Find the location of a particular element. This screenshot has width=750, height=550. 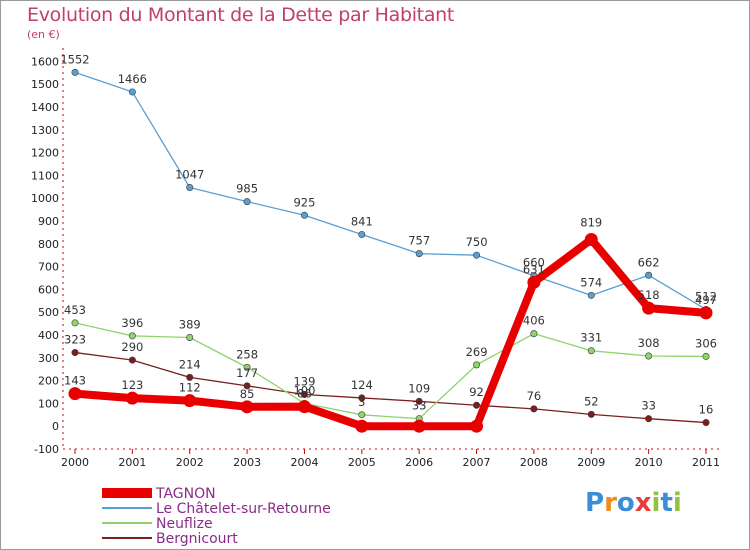

x-tick-label: 2006 is located at coordinates (419, 462).